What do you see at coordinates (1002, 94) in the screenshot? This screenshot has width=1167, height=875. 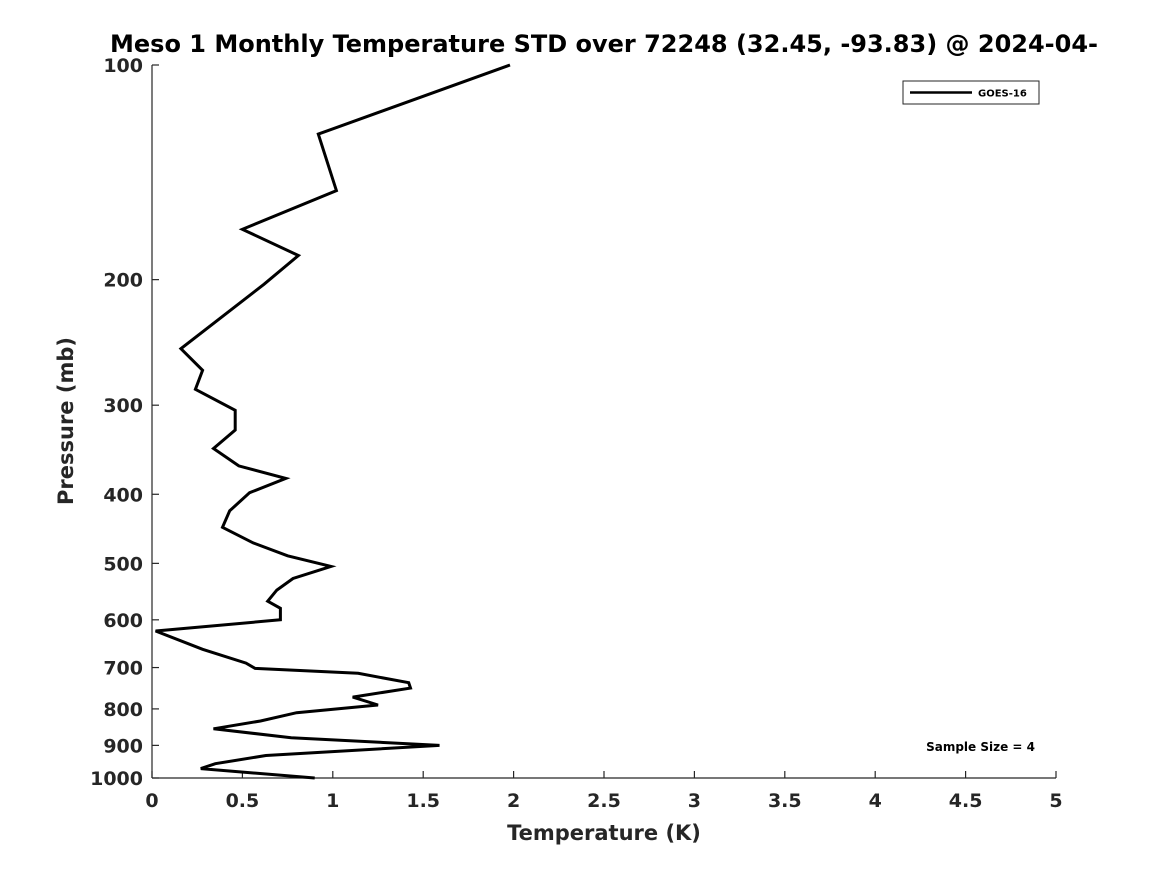 I see `legend-entry-goes-16: GOES-16` at bounding box center [1002, 94].